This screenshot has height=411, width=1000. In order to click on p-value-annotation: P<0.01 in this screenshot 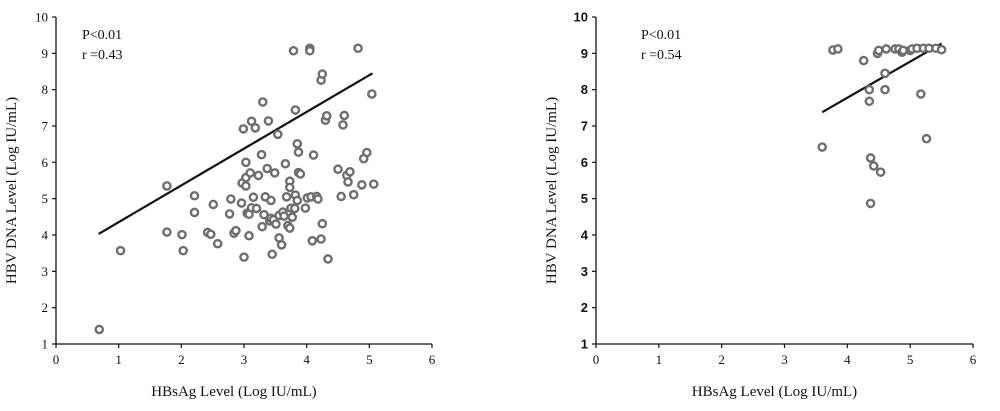, I will do `click(102, 35)`.